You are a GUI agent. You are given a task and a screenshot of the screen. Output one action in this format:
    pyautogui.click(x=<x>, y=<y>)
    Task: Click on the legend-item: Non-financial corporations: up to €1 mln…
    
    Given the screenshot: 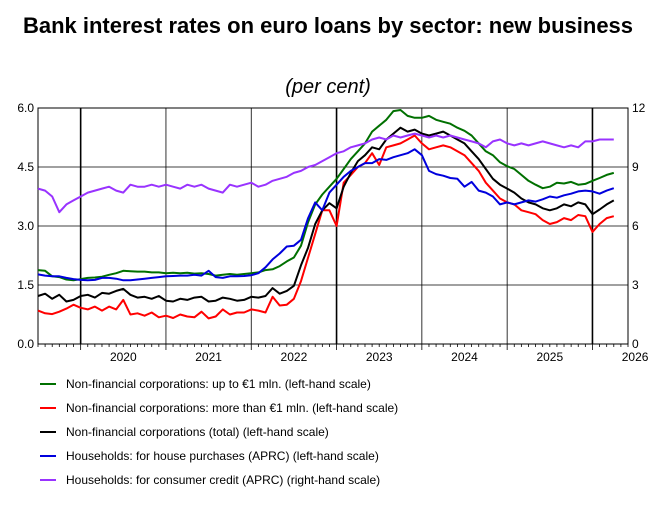 What is the action you would take?
    pyautogui.click(x=219, y=384)
    